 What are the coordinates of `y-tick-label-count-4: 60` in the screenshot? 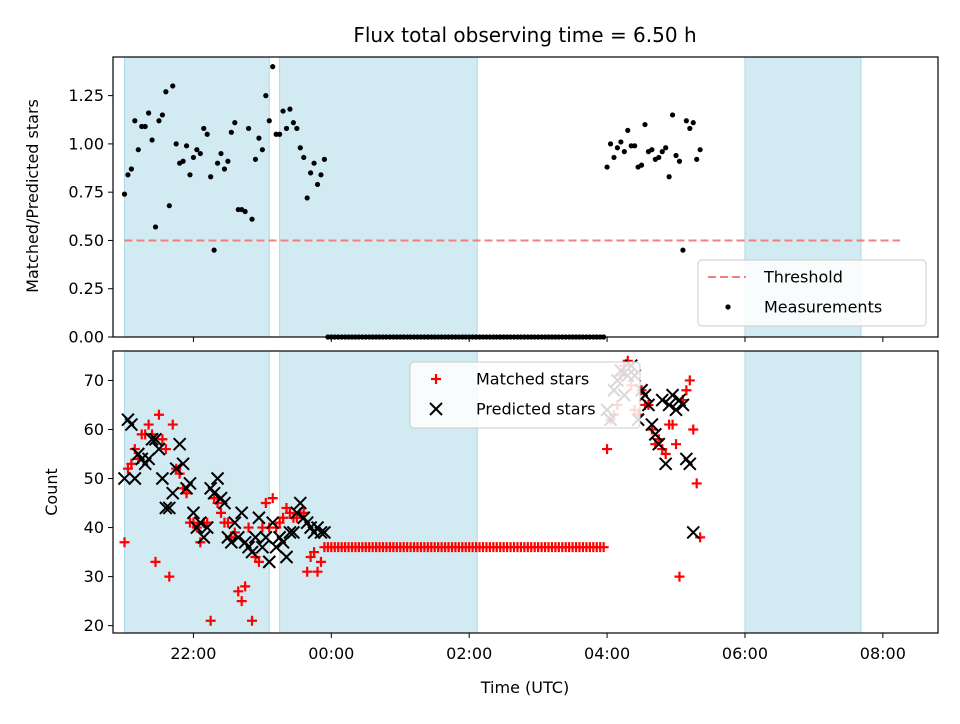 It's located at (94, 429).